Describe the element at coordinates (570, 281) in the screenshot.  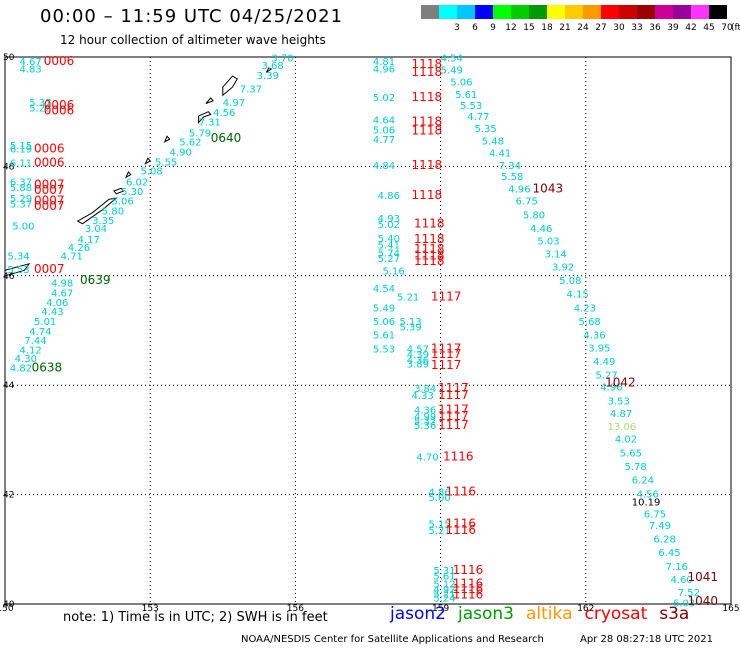
I see `wave-height-value: 5.08` at that location.